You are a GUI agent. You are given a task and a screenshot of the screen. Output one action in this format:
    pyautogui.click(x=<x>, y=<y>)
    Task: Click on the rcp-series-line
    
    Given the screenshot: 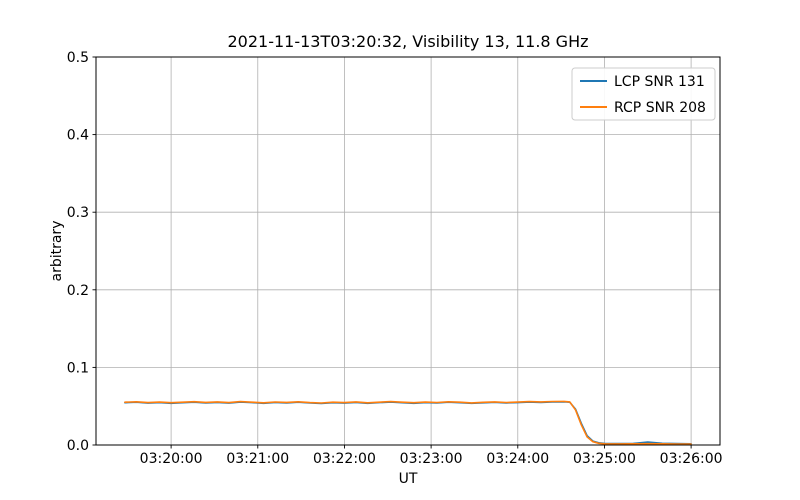 What is the action you would take?
    pyautogui.click(x=408, y=422)
    